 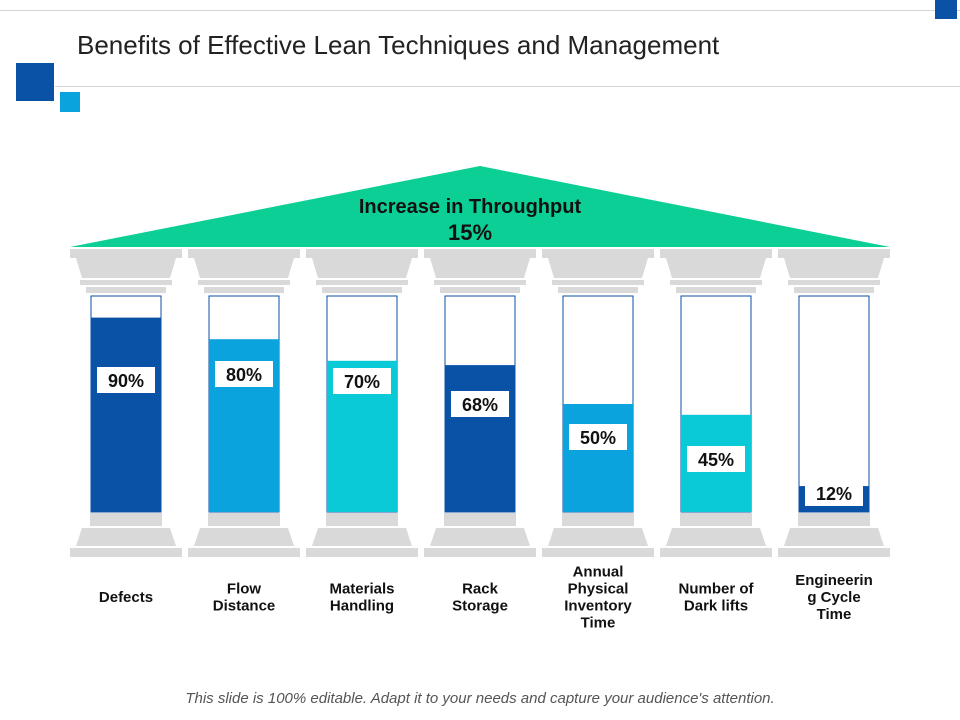 I want to click on data-label: 68%, so click(x=480, y=405).